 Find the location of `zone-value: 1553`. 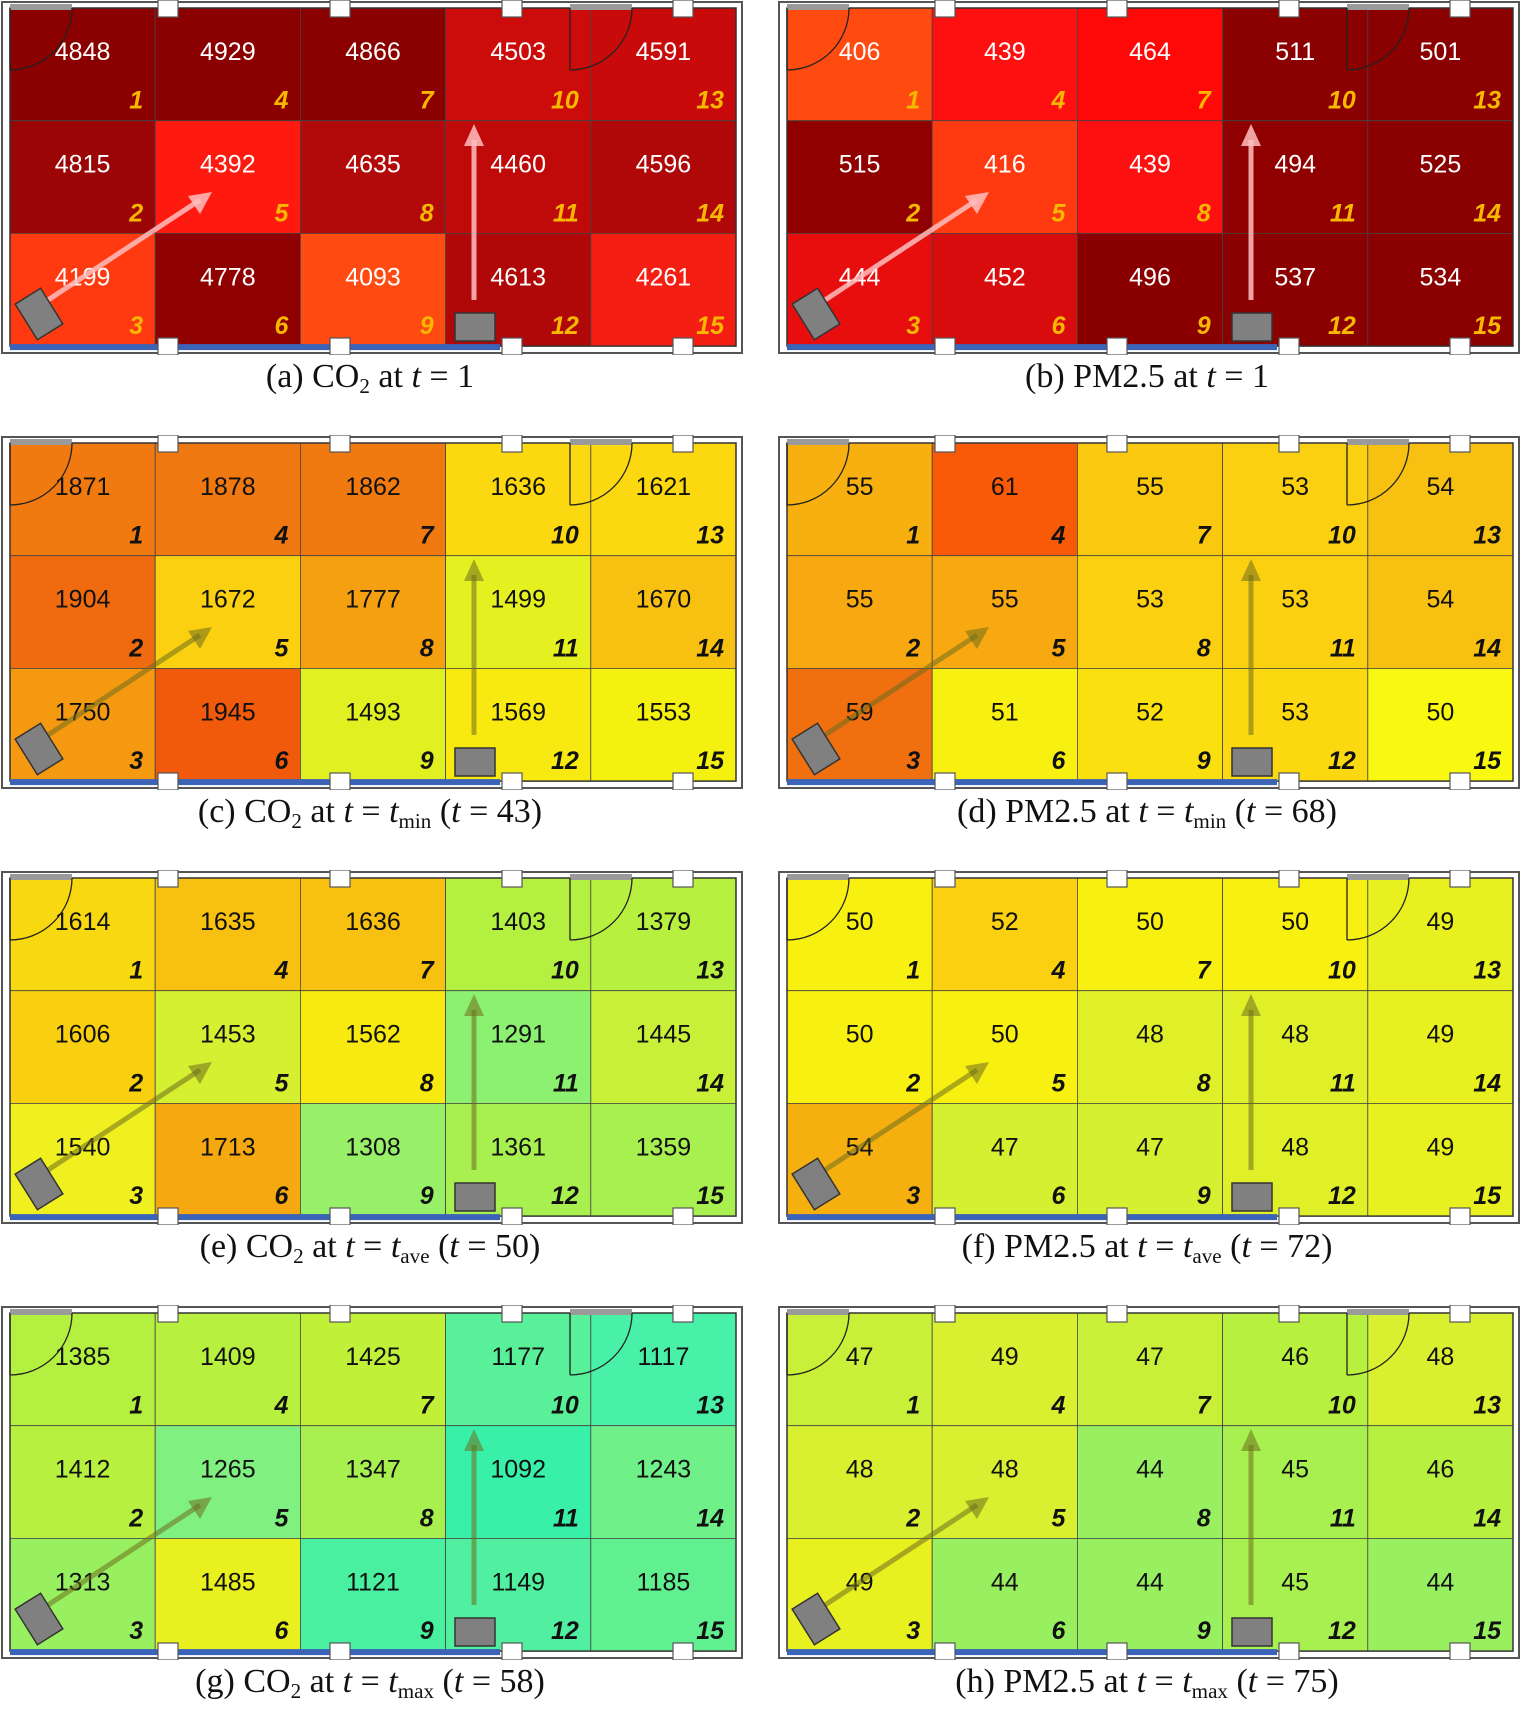

zone-value: 1553 is located at coordinates (664, 712).